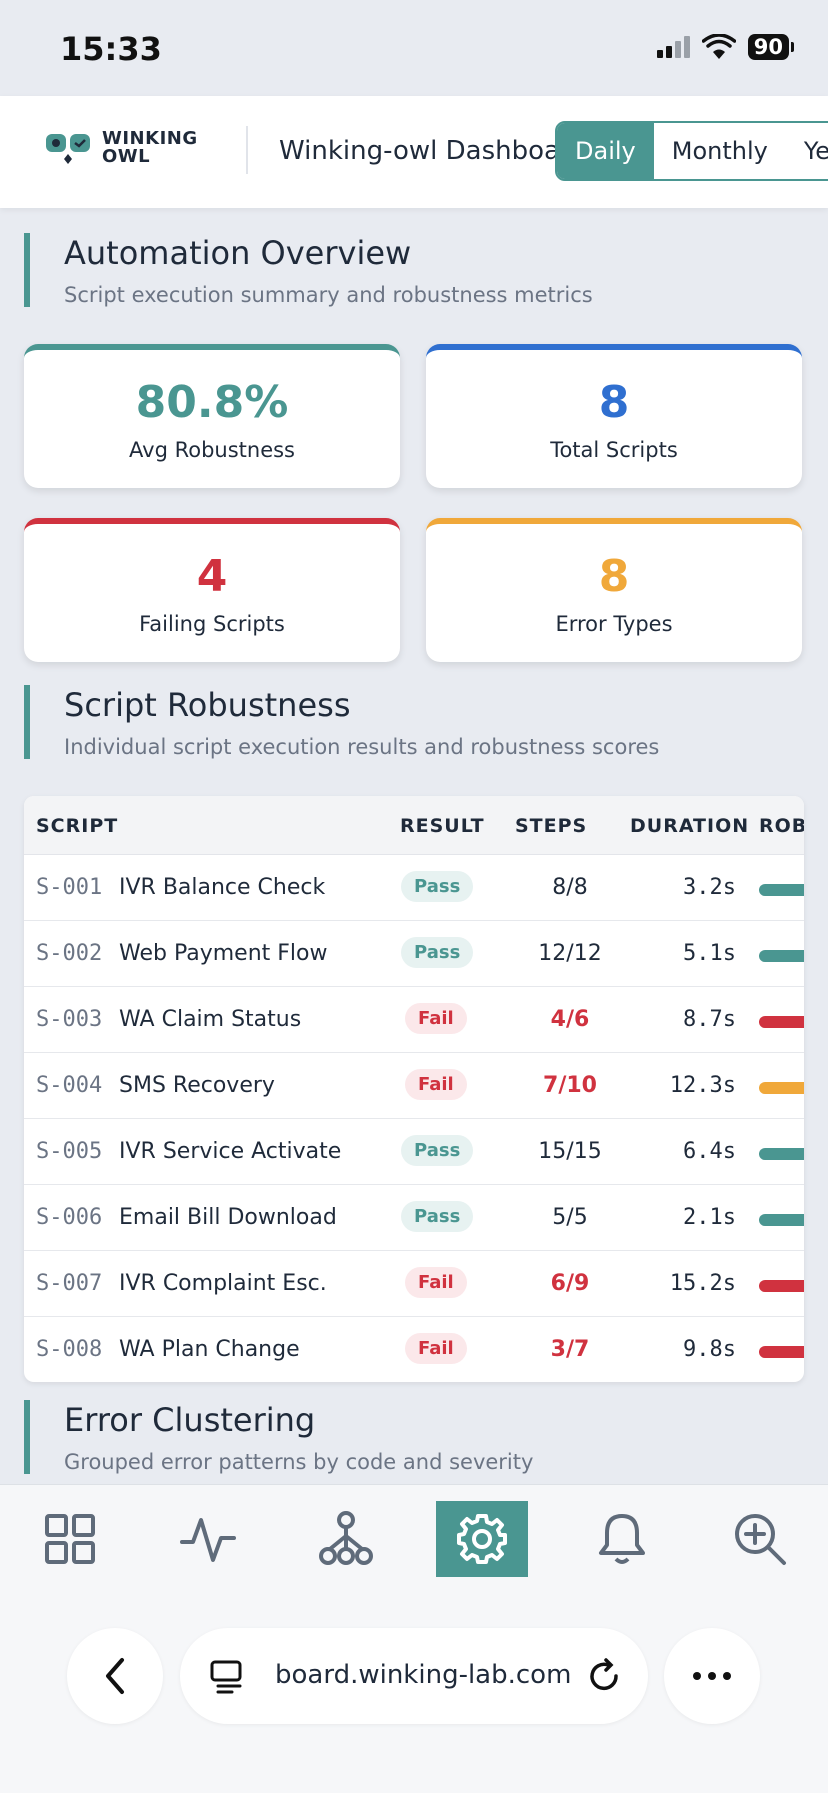 The image size is (828, 1793). Describe the element at coordinates (709, 1151) in the screenshot. I see `duration-value: 6.4s` at that location.